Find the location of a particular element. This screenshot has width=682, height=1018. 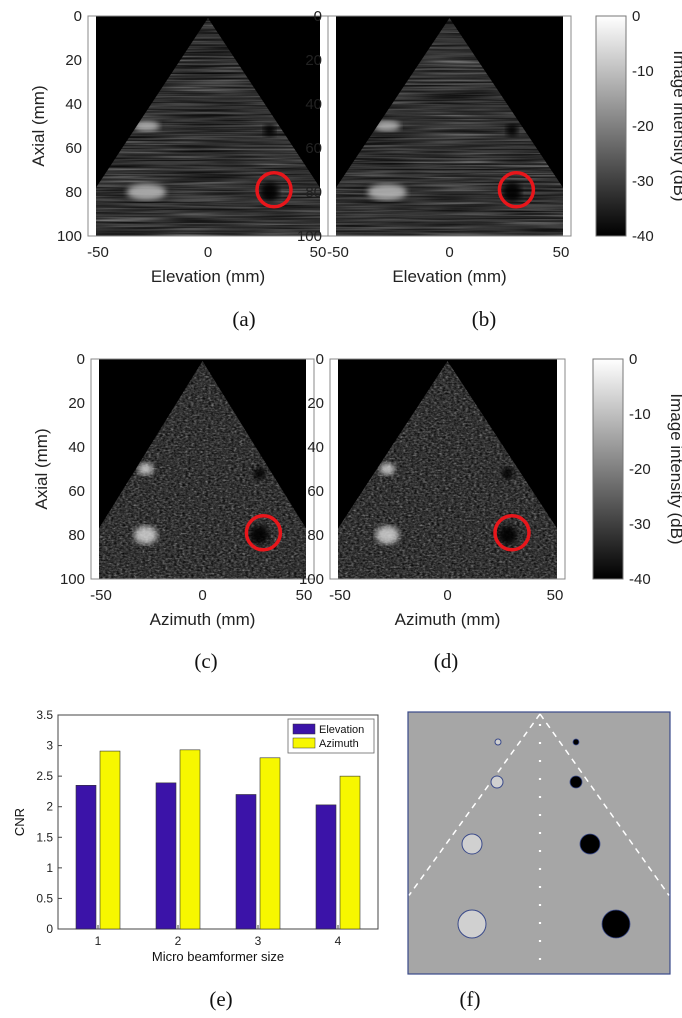

y-tick-label: 1 is located at coordinates (49, 868).